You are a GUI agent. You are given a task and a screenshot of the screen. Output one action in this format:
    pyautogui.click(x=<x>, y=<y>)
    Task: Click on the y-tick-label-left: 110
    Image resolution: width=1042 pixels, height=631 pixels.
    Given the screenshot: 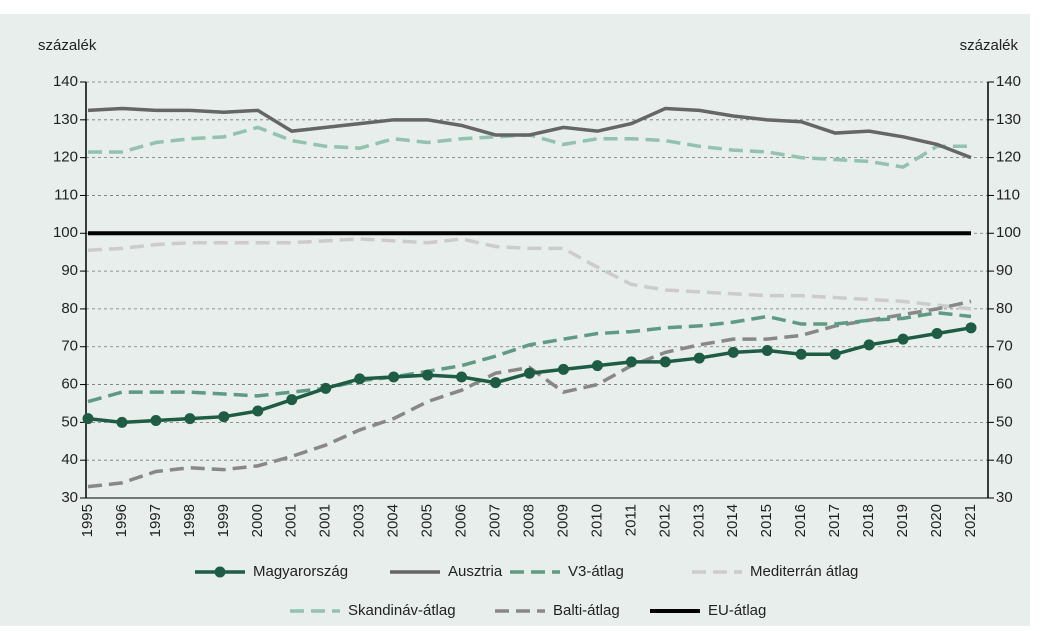 What is the action you would take?
    pyautogui.click(x=66, y=194)
    